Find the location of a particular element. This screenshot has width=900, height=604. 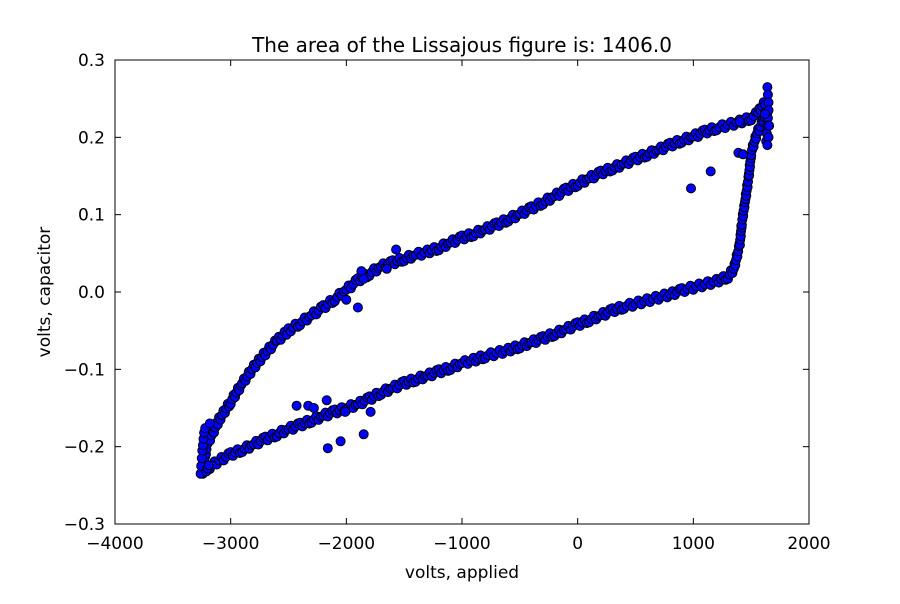

y-tick-label: 0.1 is located at coordinates (91, 216).